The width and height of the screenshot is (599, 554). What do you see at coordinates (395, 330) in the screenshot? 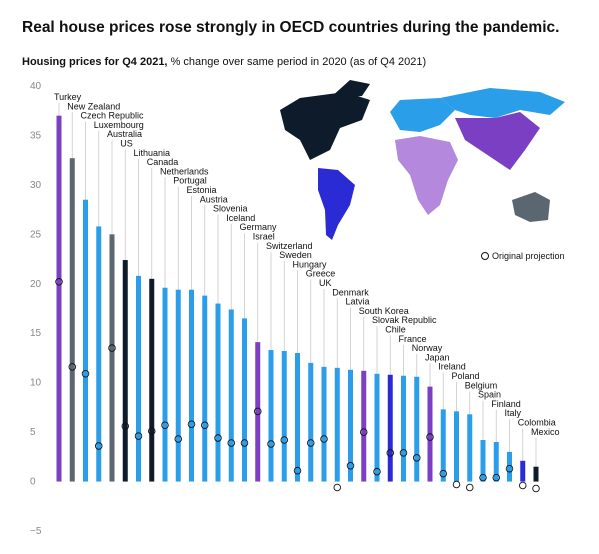
I see `category-label: Chile` at bounding box center [395, 330].